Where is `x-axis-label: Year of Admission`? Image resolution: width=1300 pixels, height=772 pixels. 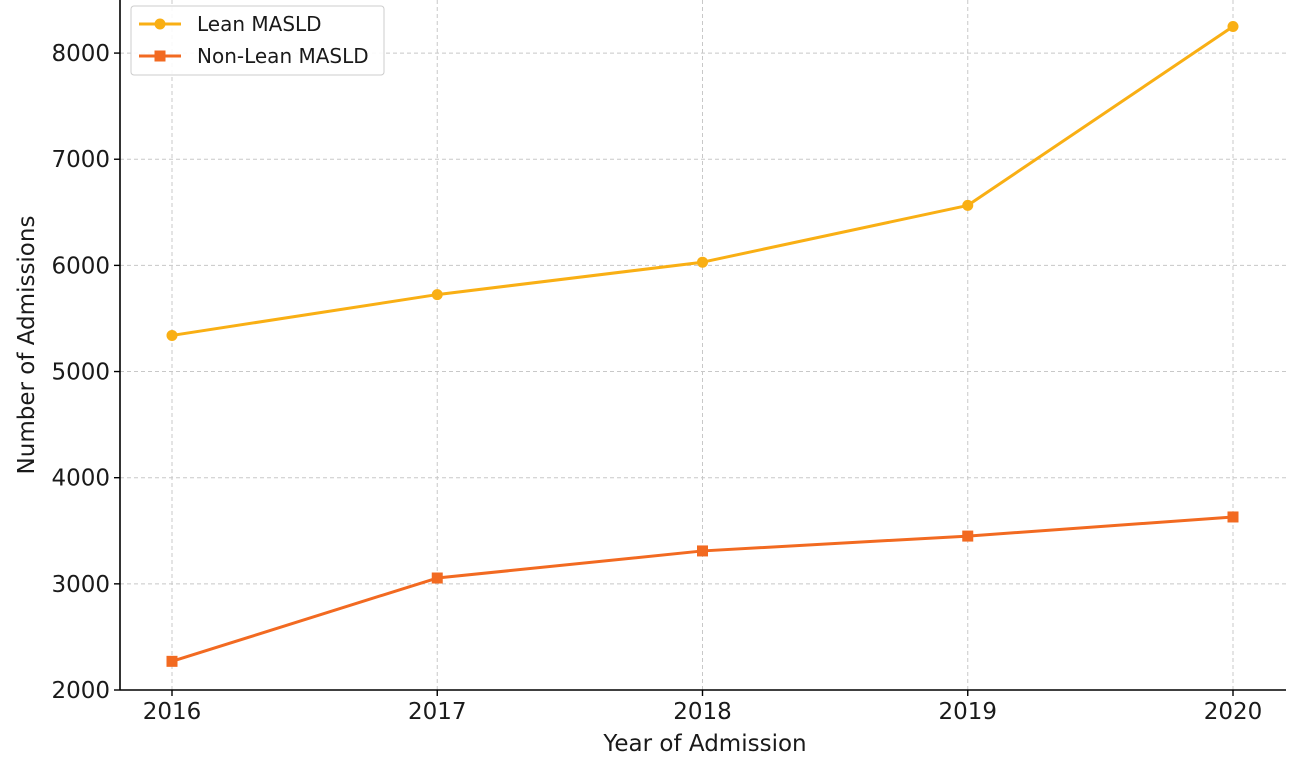 x-axis-label: Year of Admission is located at coordinates (704, 744).